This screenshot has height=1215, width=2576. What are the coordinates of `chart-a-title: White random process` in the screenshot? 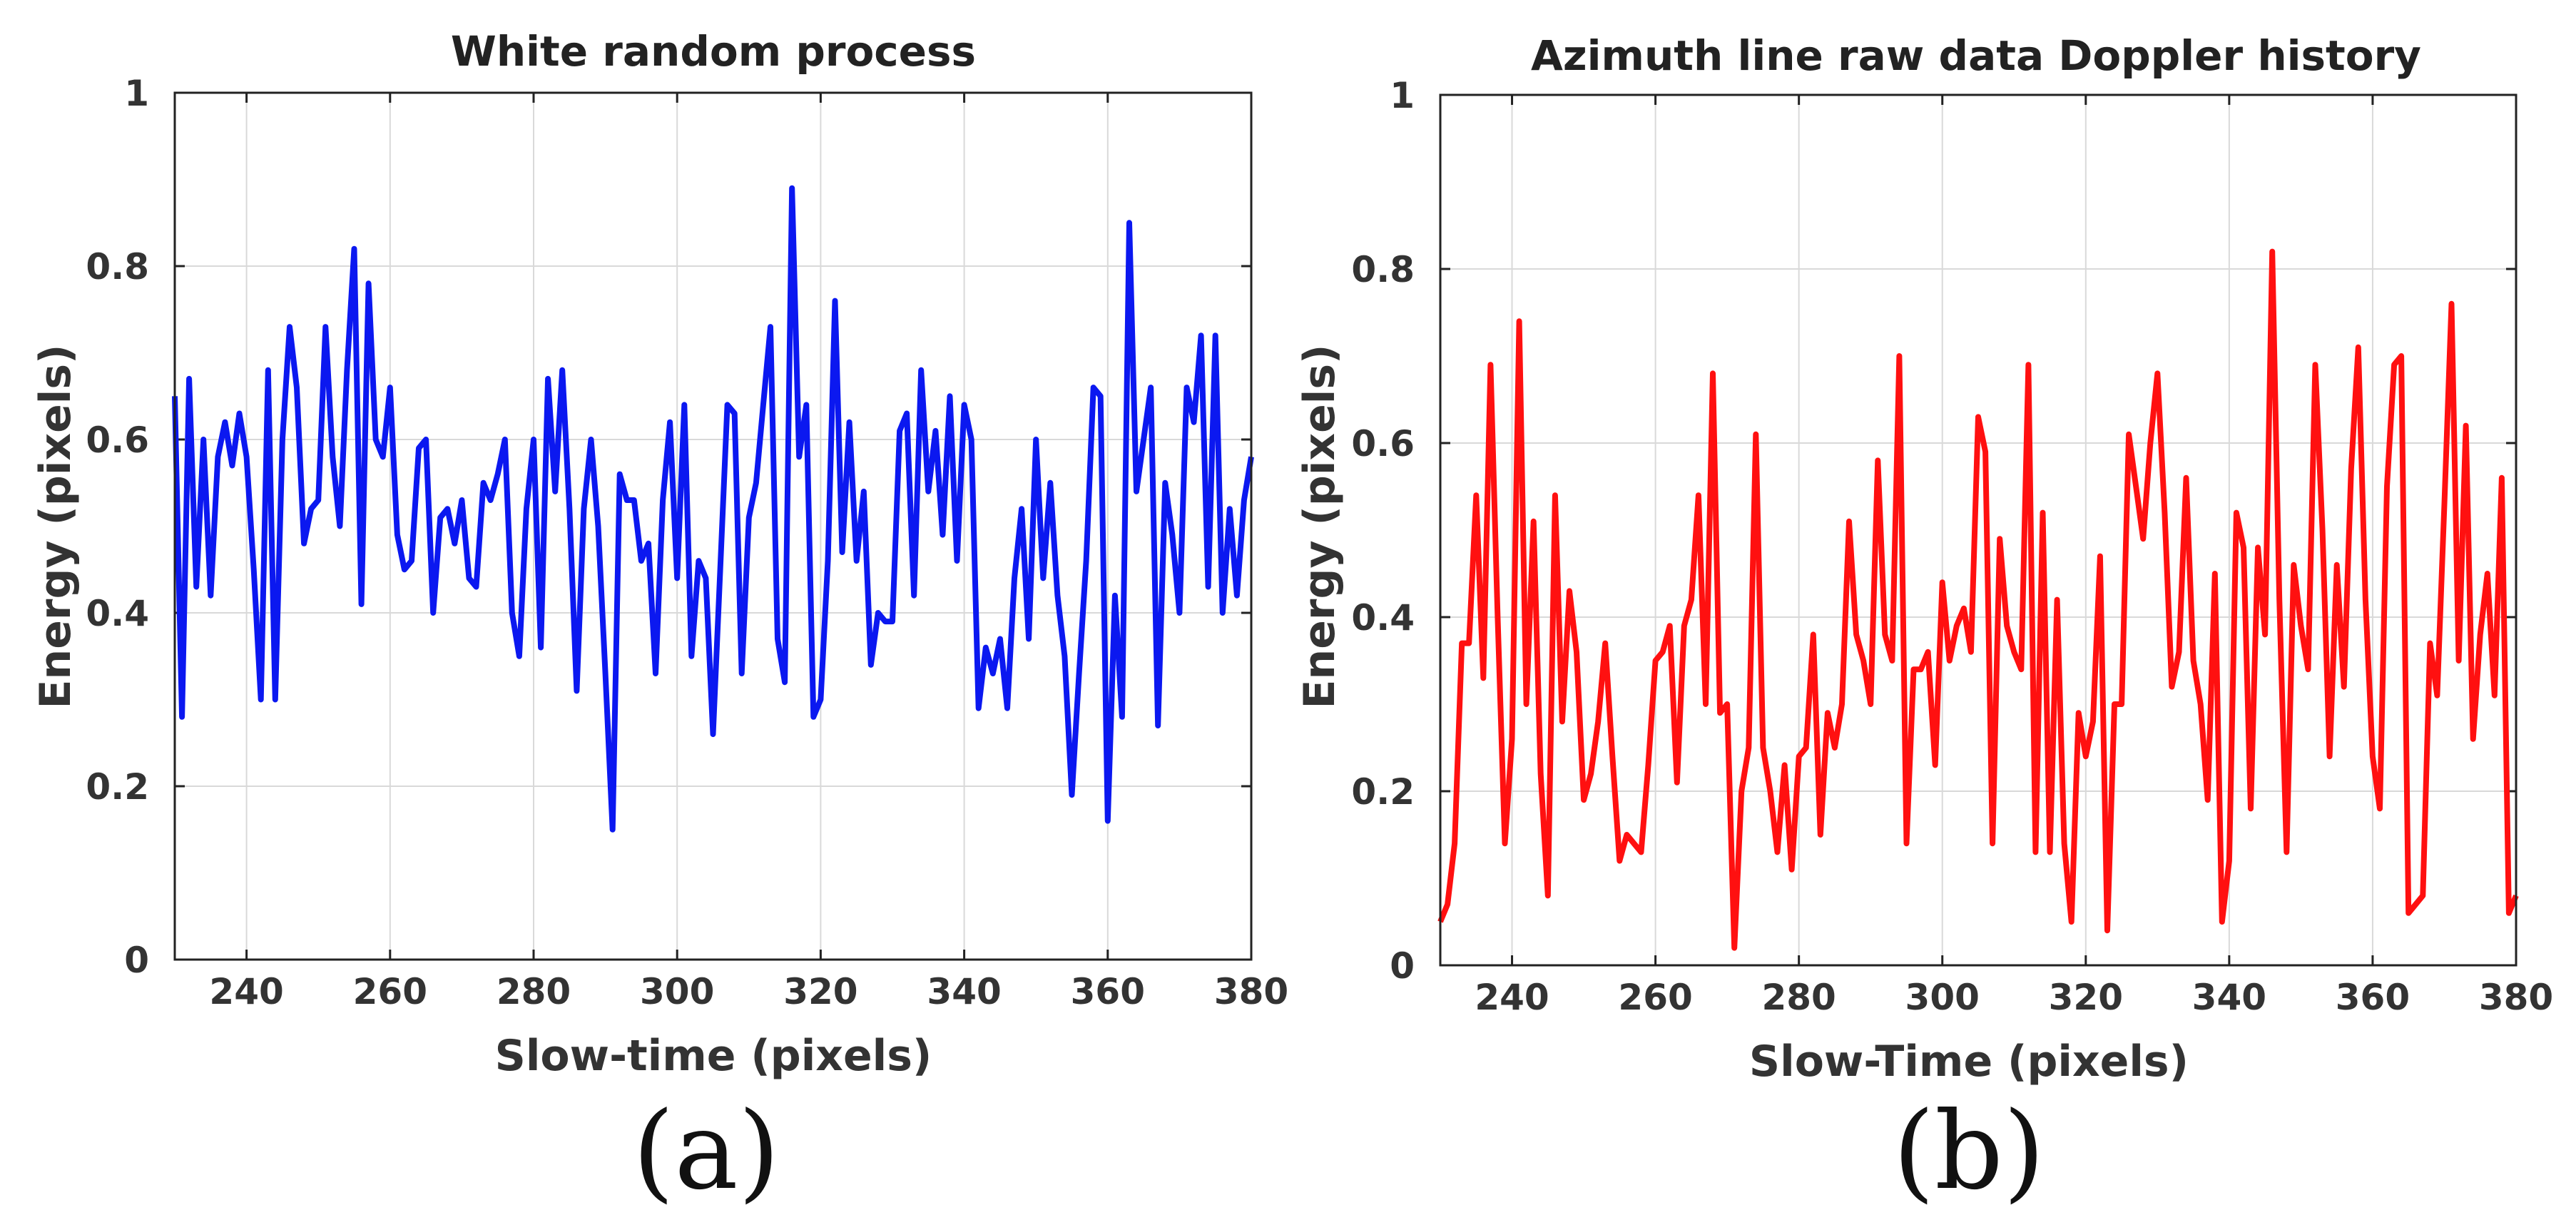 It's located at (713, 51).